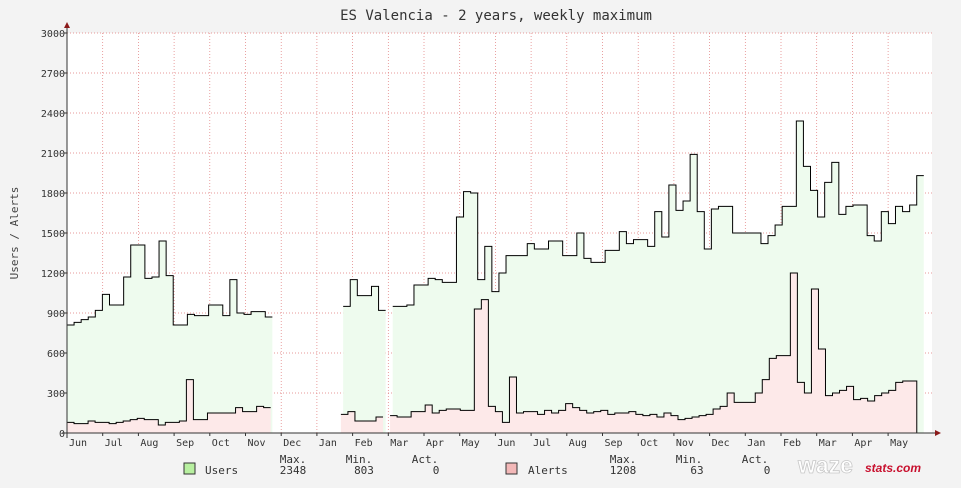 This screenshot has width=961, height=488. I want to click on legend-col-max-alerts: Max., so click(623, 459).